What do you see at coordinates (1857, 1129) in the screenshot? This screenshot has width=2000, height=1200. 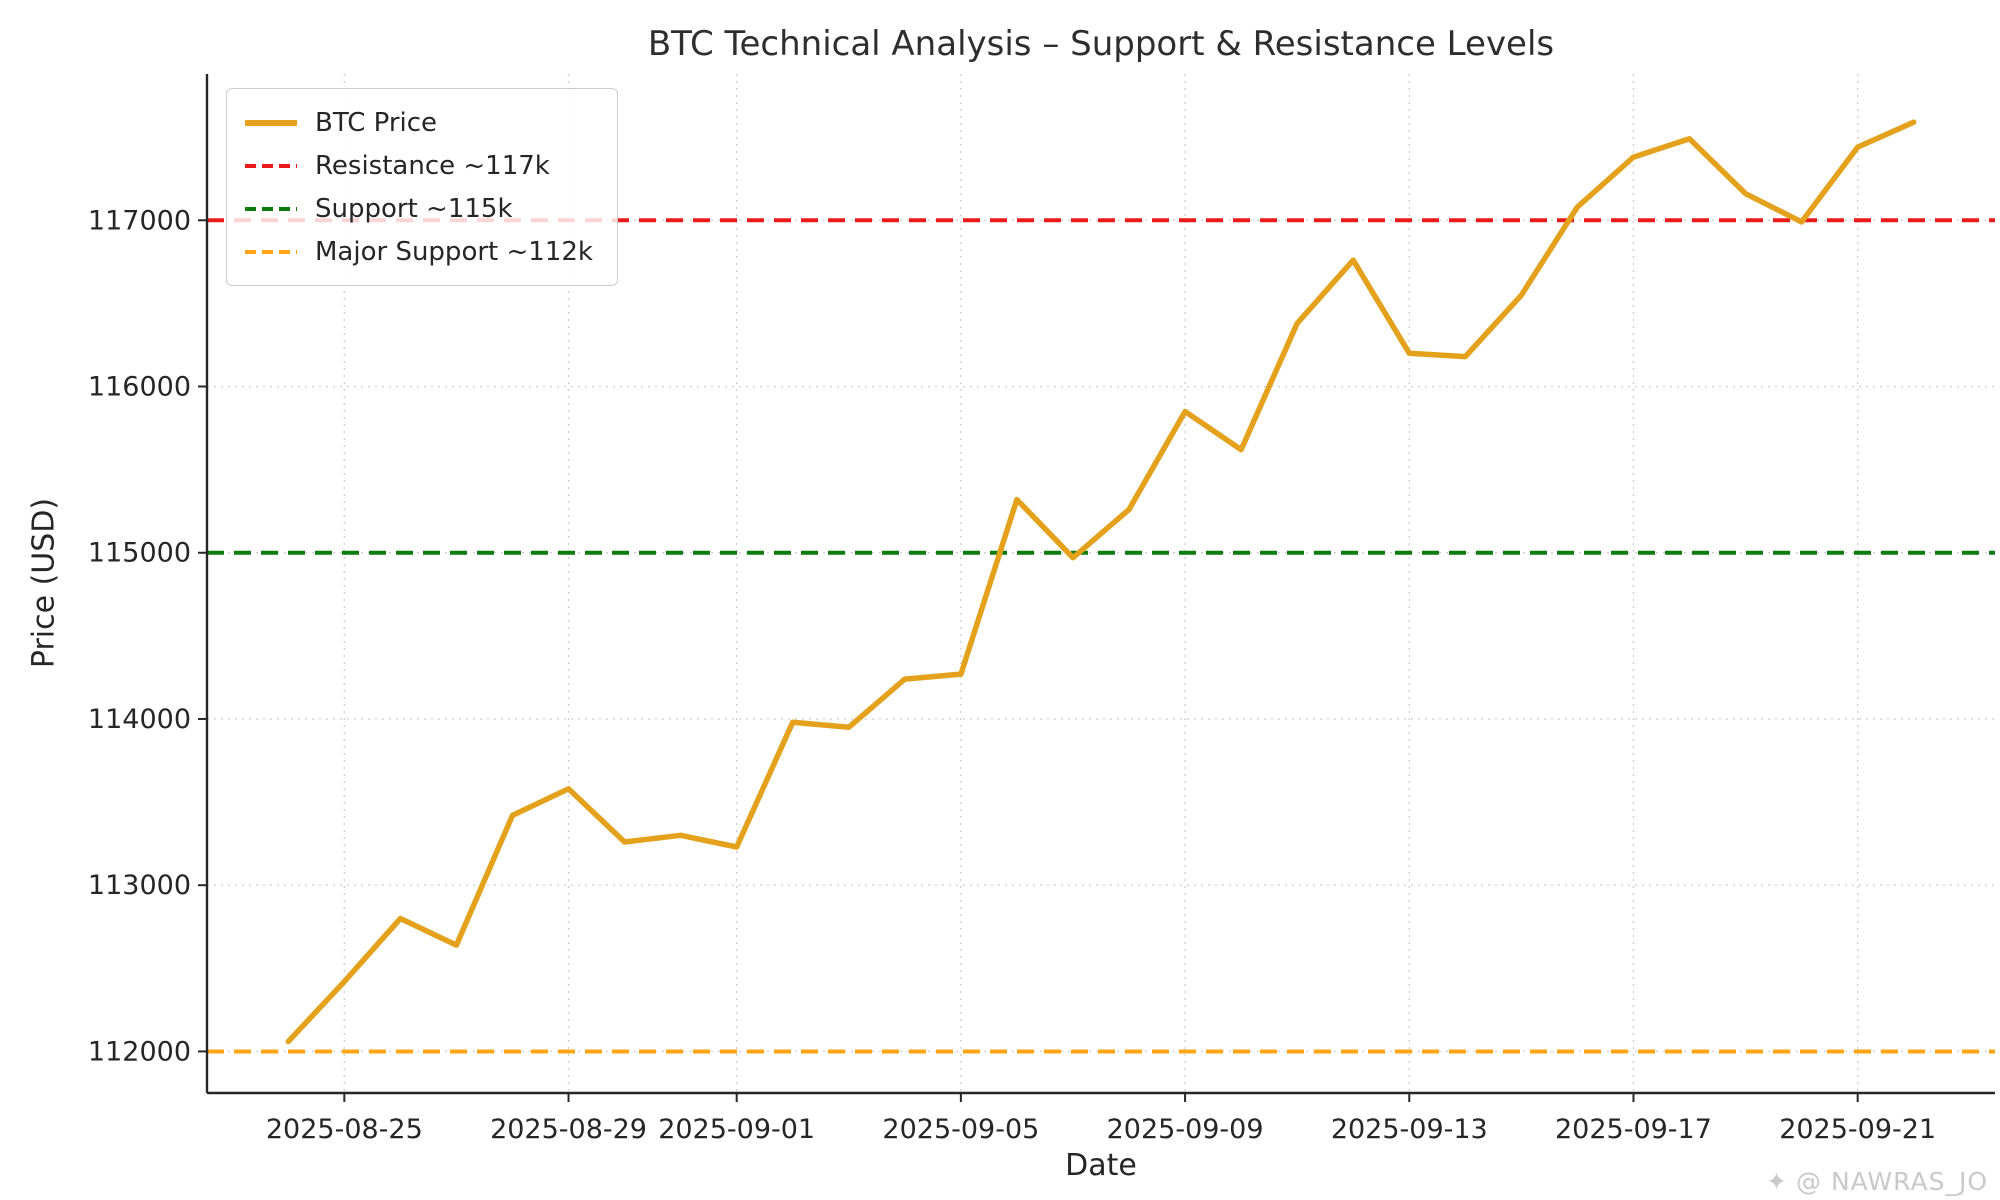 I see `x-tick-label: 2025-09-21` at bounding box center [1857, 1129].